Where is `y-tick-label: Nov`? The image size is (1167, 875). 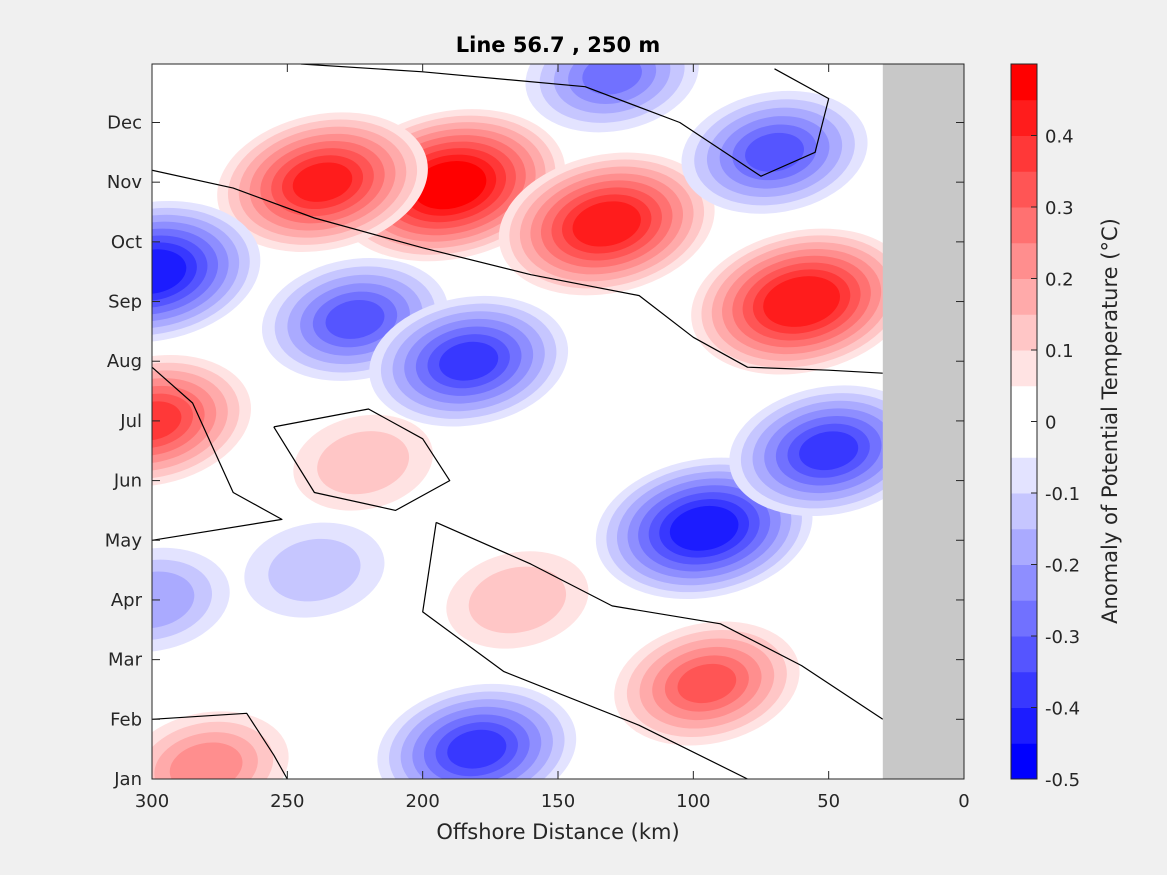 y-tick-label: Nov is located at coordinates (124, 182).